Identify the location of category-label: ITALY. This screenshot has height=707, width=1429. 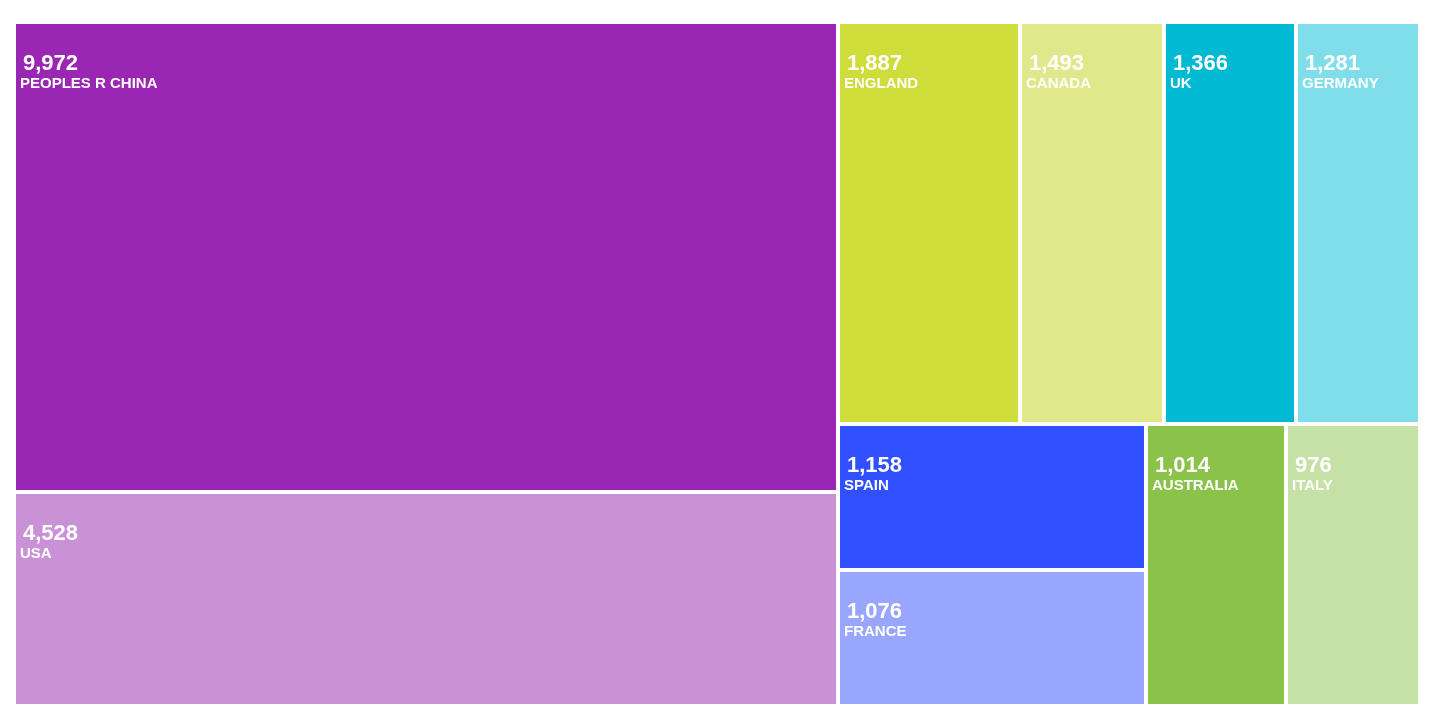
(1312, 484).